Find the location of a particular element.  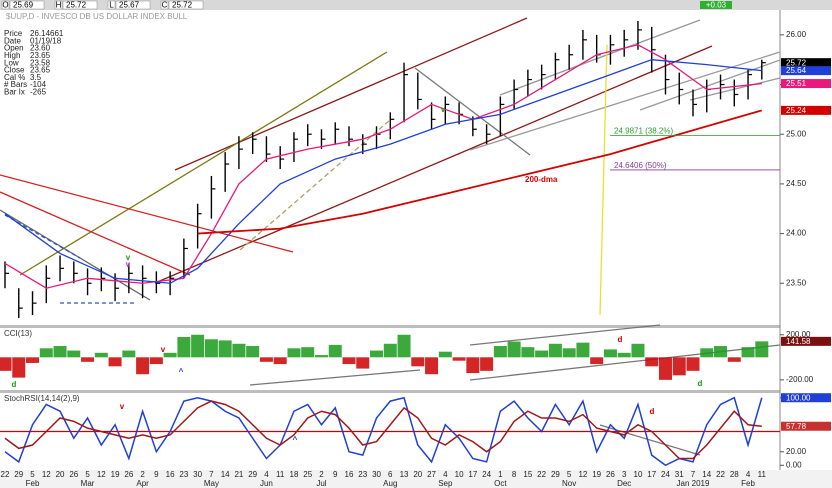

y-tick-label: 25.00 is located at coordinates (796, 133).